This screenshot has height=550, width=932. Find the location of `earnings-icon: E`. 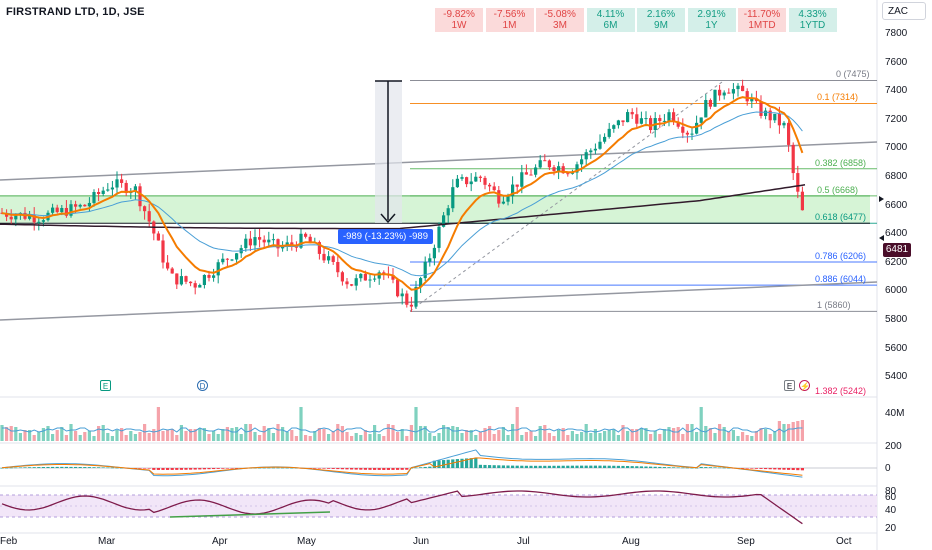

earnings-icon: E is located at coordinates (105, 385).